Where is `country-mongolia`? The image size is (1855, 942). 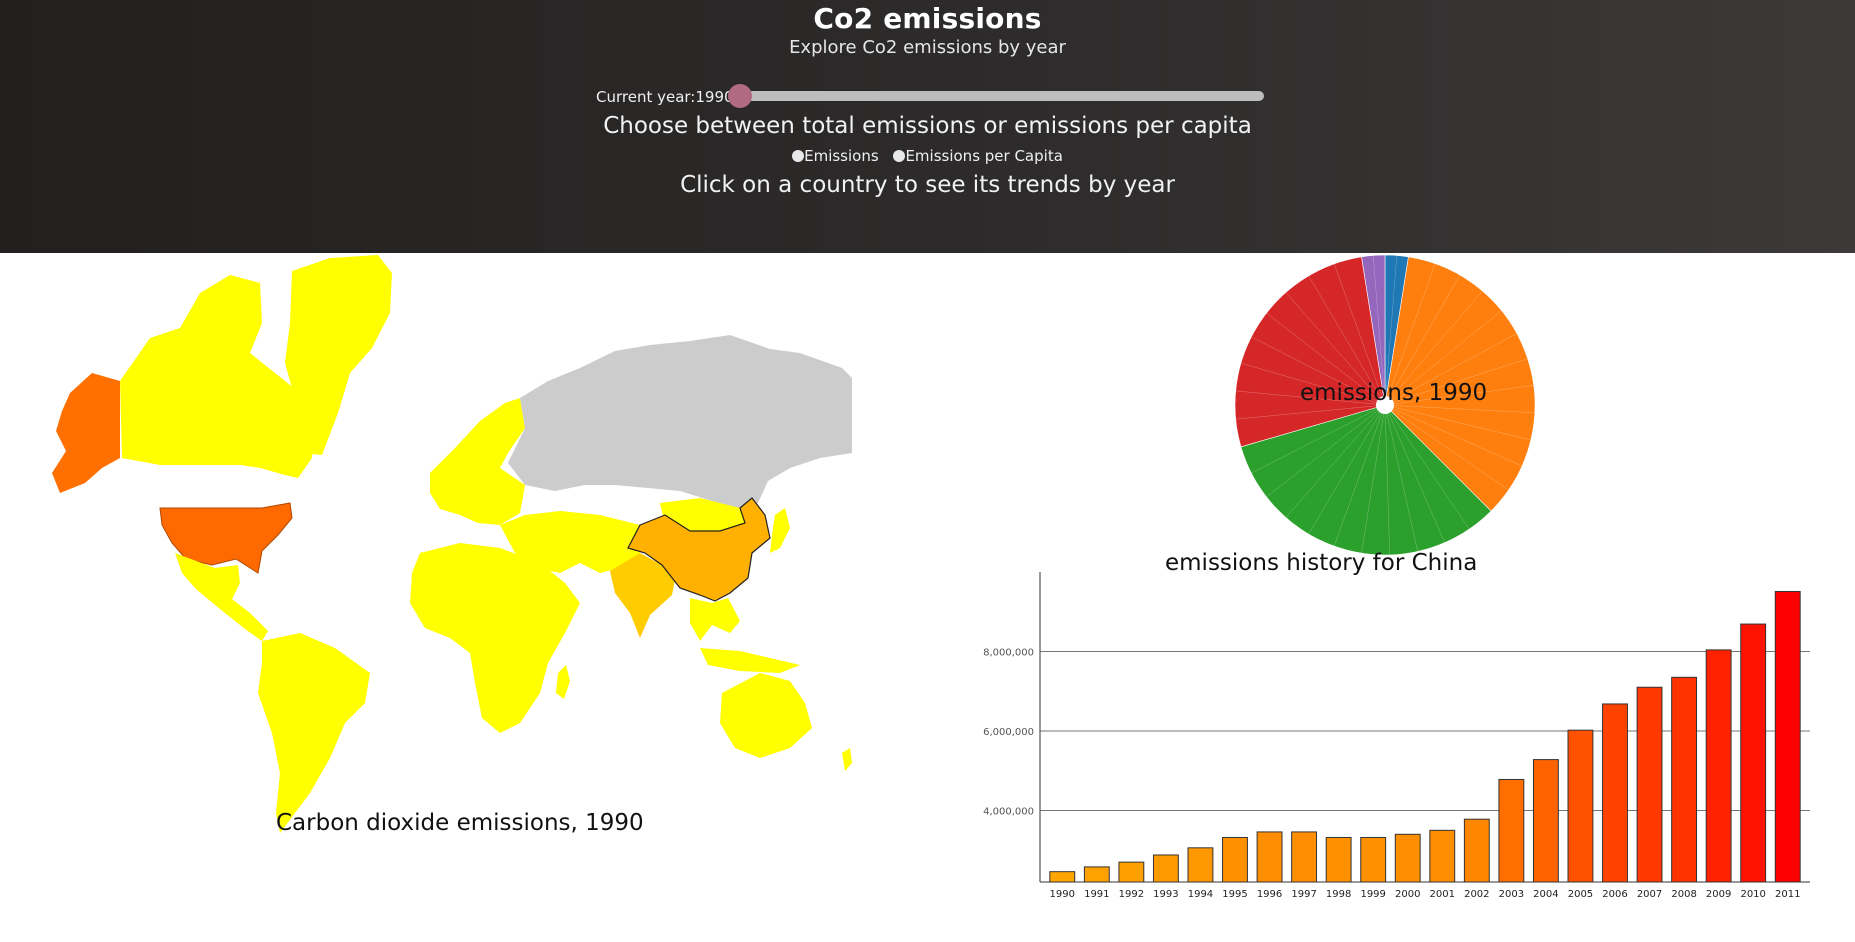 country-mongolia is located at coordinates (702, 514).